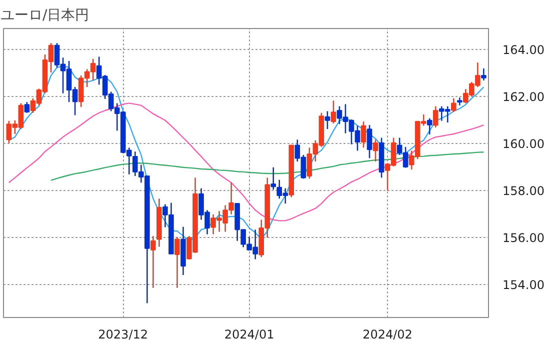 Image resolution: width=560 pixels, height=344 pixels. I want to click on chart-title: ユーロ/日本円, so click(45, 16).